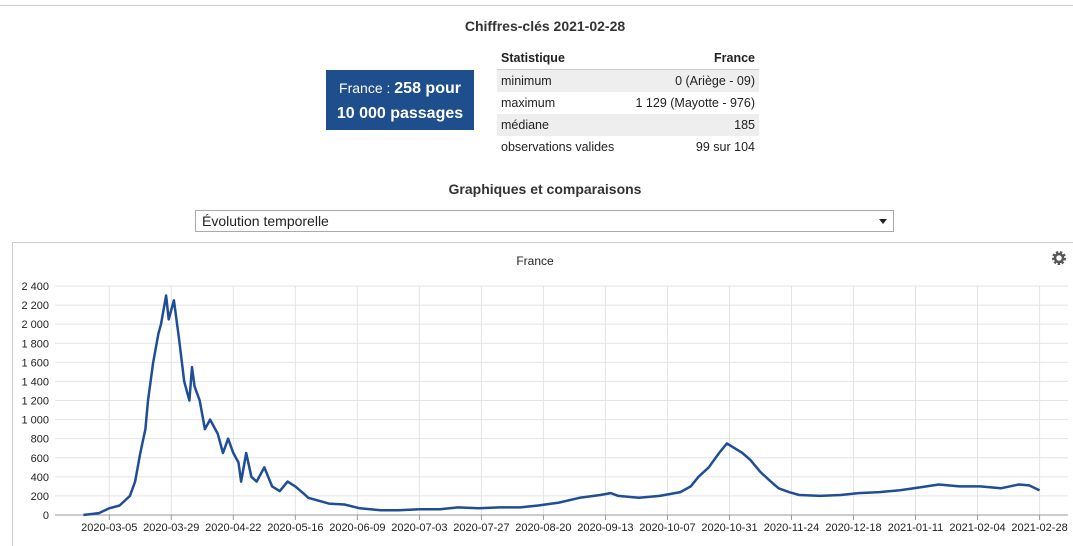 The image size is (1073, 546). Describe the element at coordinates (400, 100) in the screenshot. I see `summary-box: France : 258 pour 10 000 passages` at that location.